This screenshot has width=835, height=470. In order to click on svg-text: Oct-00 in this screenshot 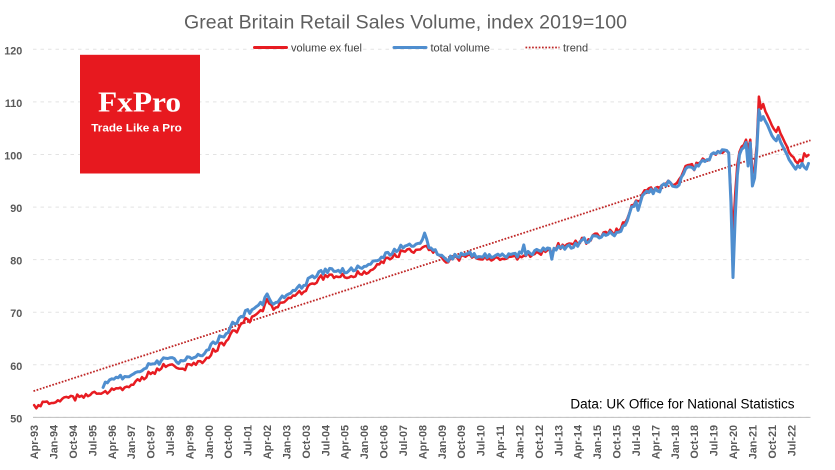, I will do `click(229, 442)`.